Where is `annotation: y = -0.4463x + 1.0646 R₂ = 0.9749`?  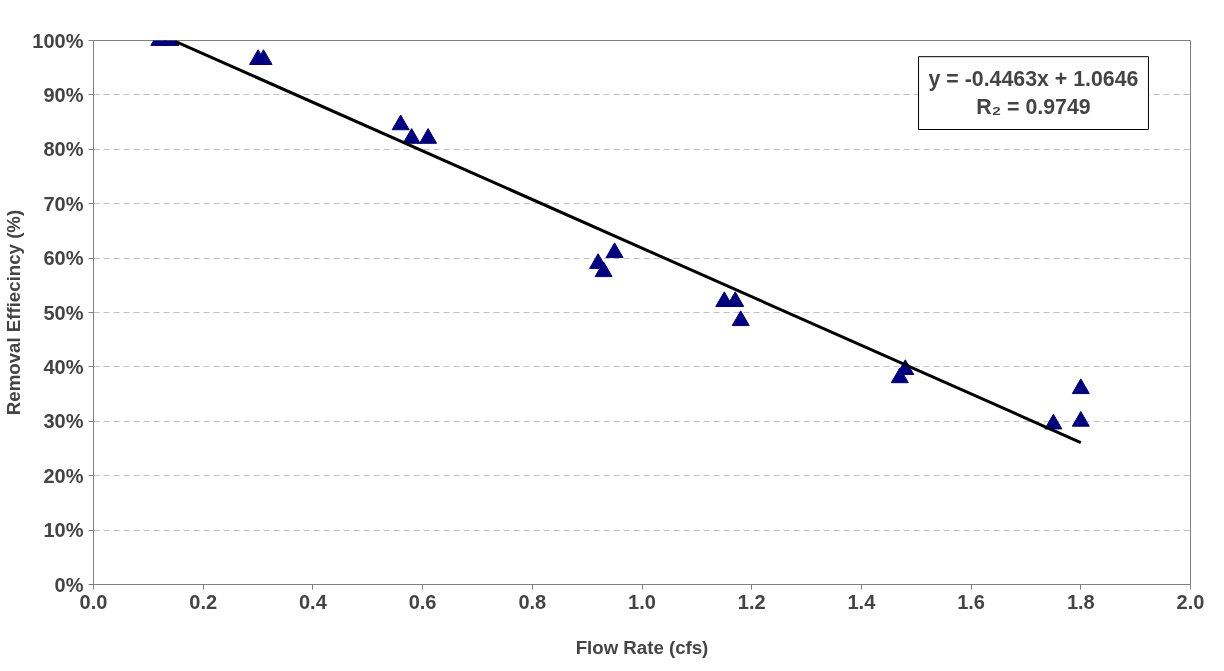
annotation: y = -0.4463x + 1.0646 R₂ = 0.9749 is located at coordinates (1033, 93).